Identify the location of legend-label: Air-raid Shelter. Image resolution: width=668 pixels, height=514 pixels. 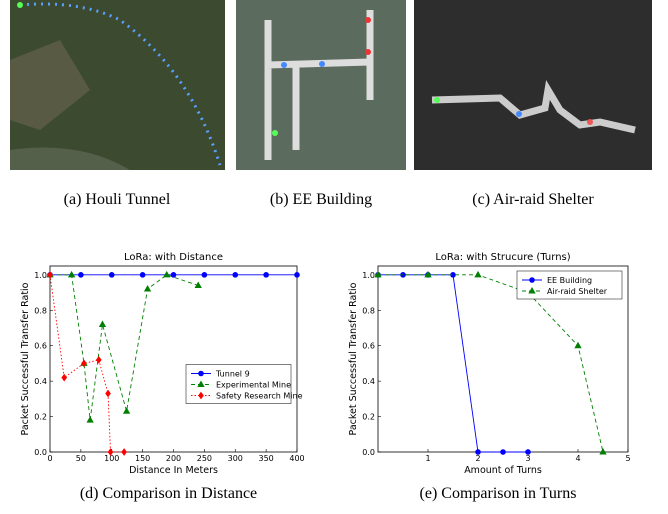
(577, 291).